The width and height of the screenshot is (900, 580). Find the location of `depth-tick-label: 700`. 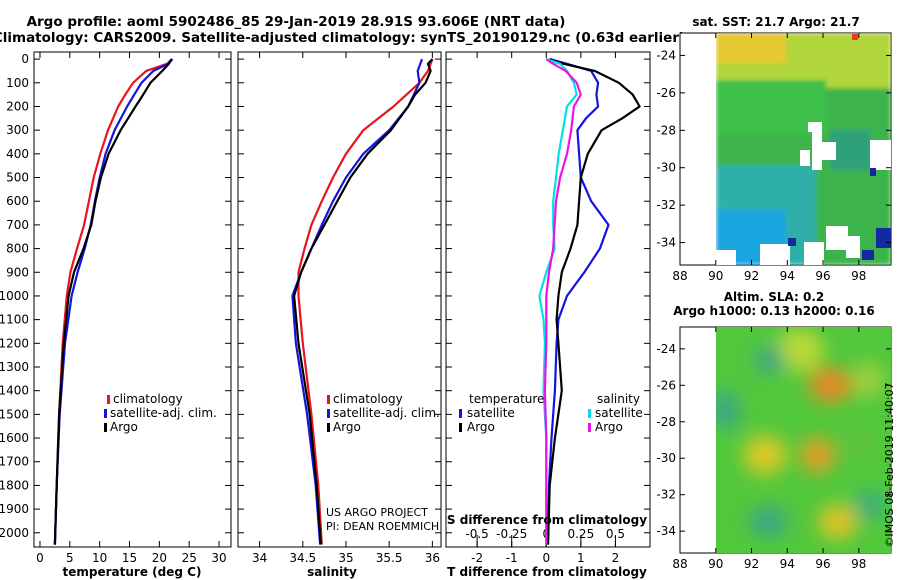

depth-tick-label: 700 is located at coordinates (17, 225).